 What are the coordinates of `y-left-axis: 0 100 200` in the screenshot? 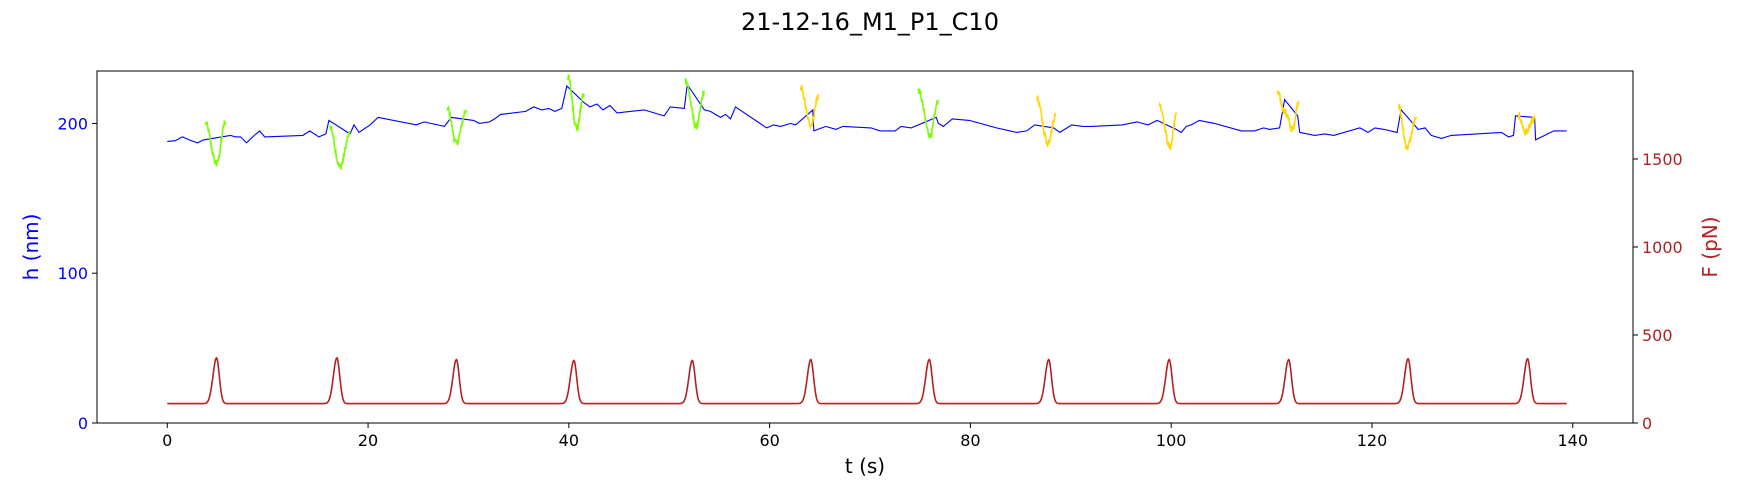 It's located at (77, 273).